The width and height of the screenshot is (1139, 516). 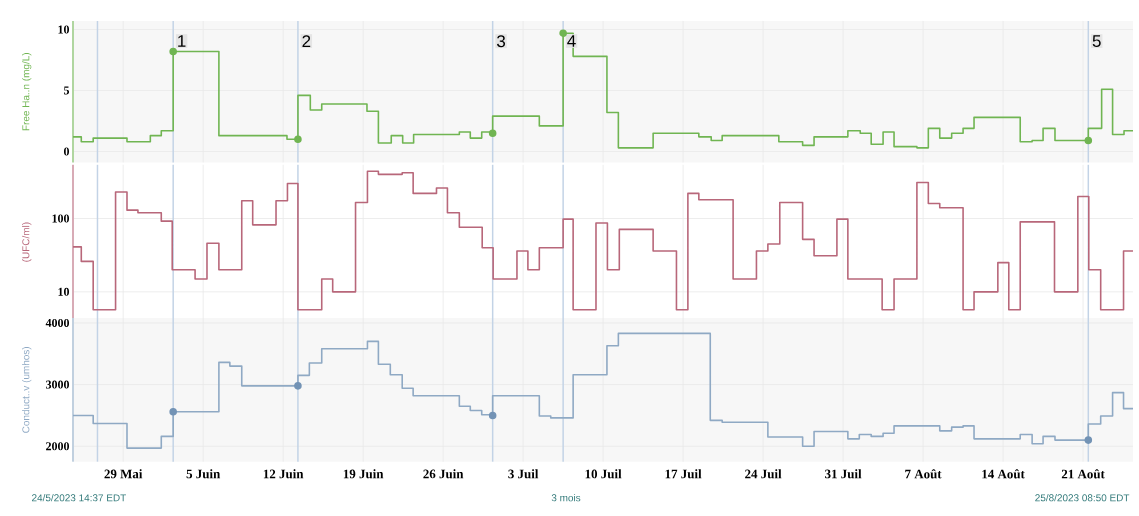 What do you see at coordinates (571, 41) in the screenshot?
I see `ref-line-label: 4` at bounding box center [571, 41].